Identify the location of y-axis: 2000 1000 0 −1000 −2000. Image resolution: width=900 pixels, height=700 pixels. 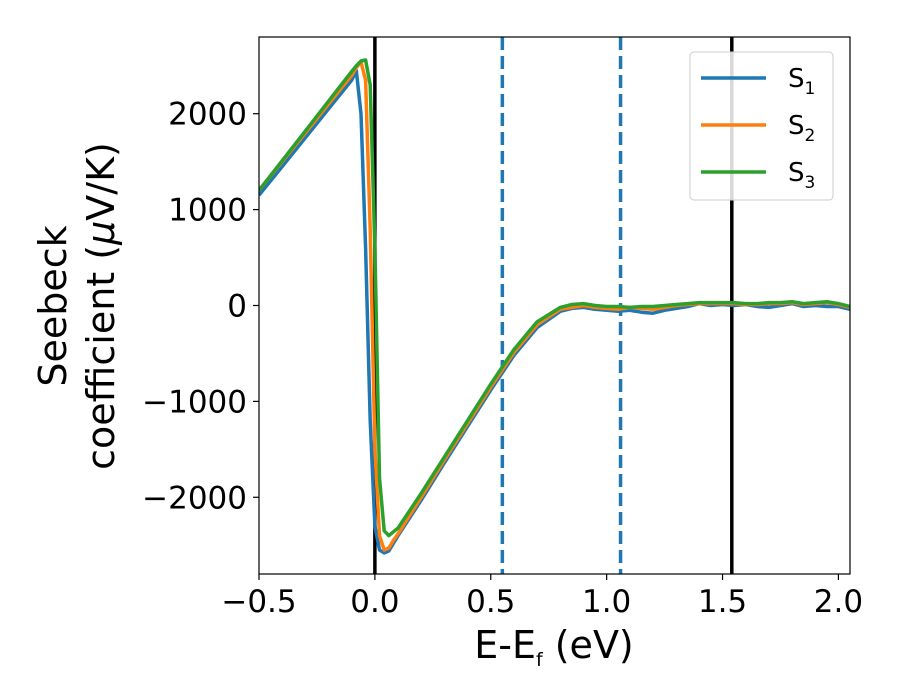
(200, 306).